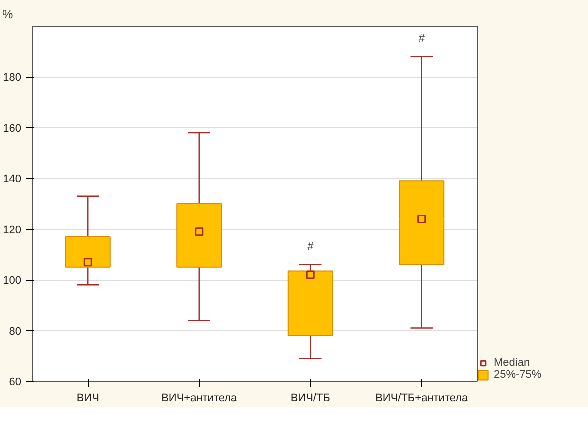 This screenshot has height=443, width=588. What do you see at coordinates (12, 281) in the screenshot?
I see `y-tick-label: 100` at bounding box center [12, 281].